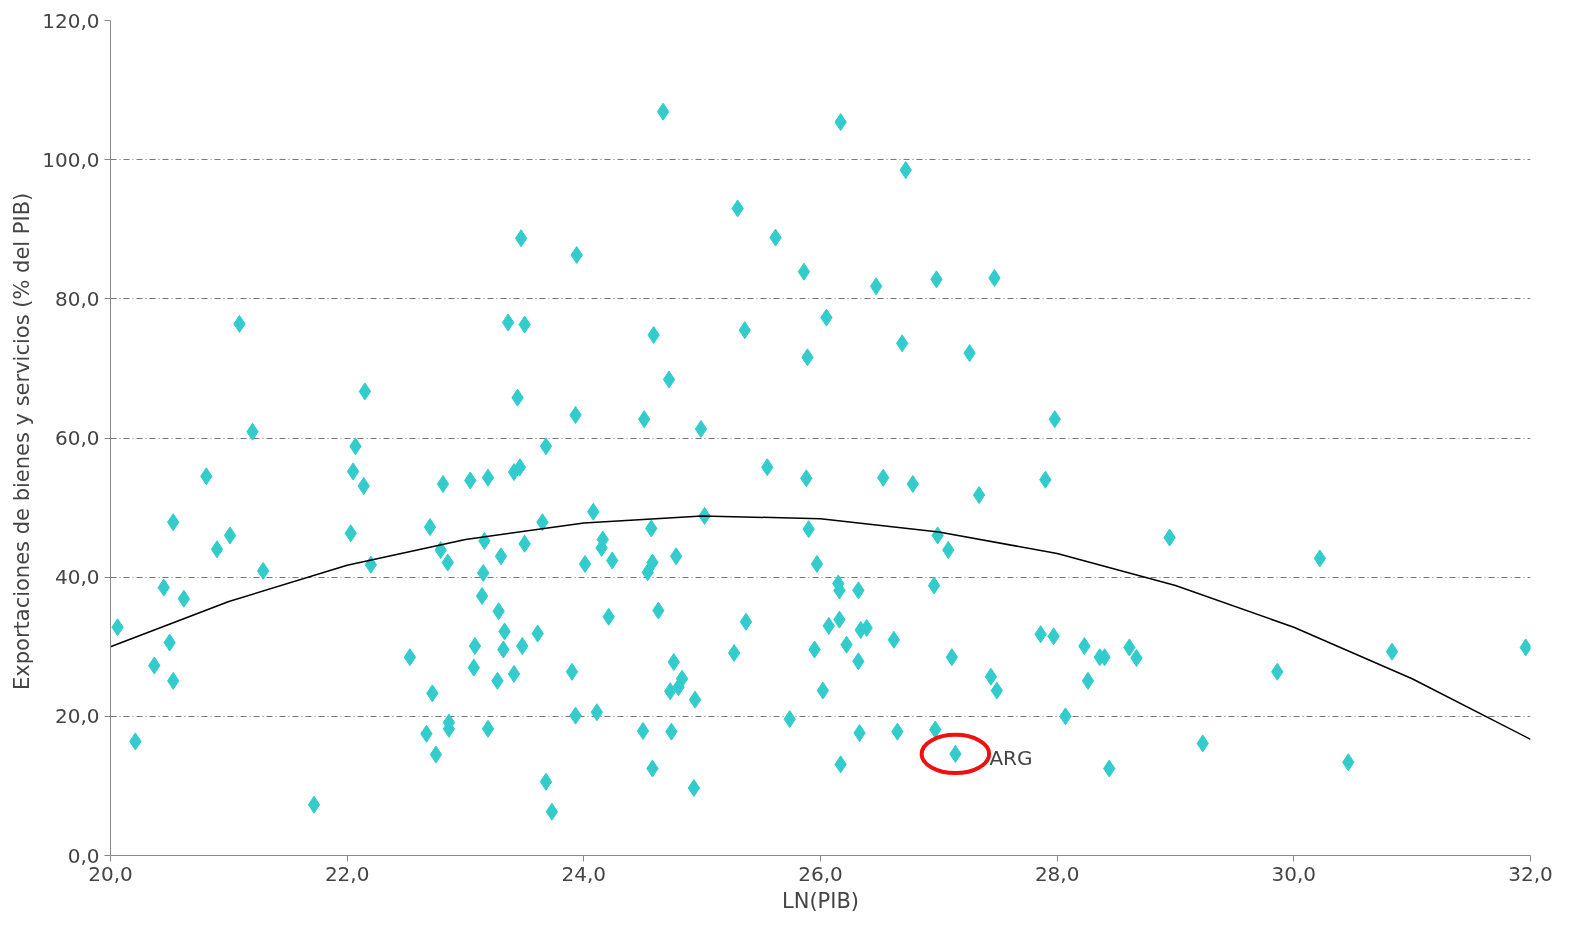 Image resolution: width=1590 pixels, height=943 pixels. Describe the element at coordinates (71, 20) in the screenshot. I see `y-tick-label: 120,0` at that location.